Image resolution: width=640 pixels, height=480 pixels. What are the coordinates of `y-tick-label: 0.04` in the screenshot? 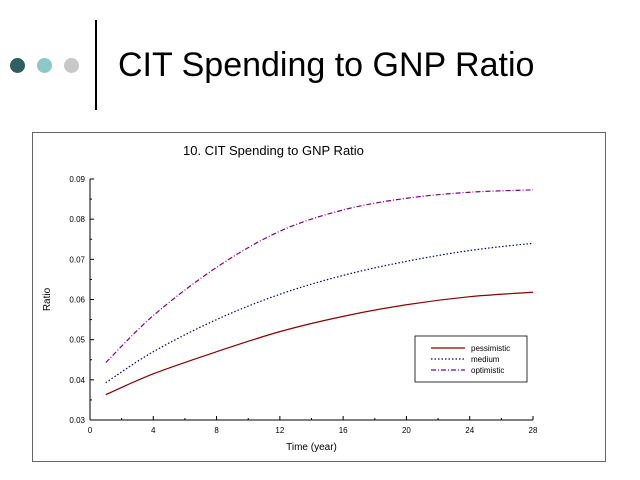 It's located at (77, 380).